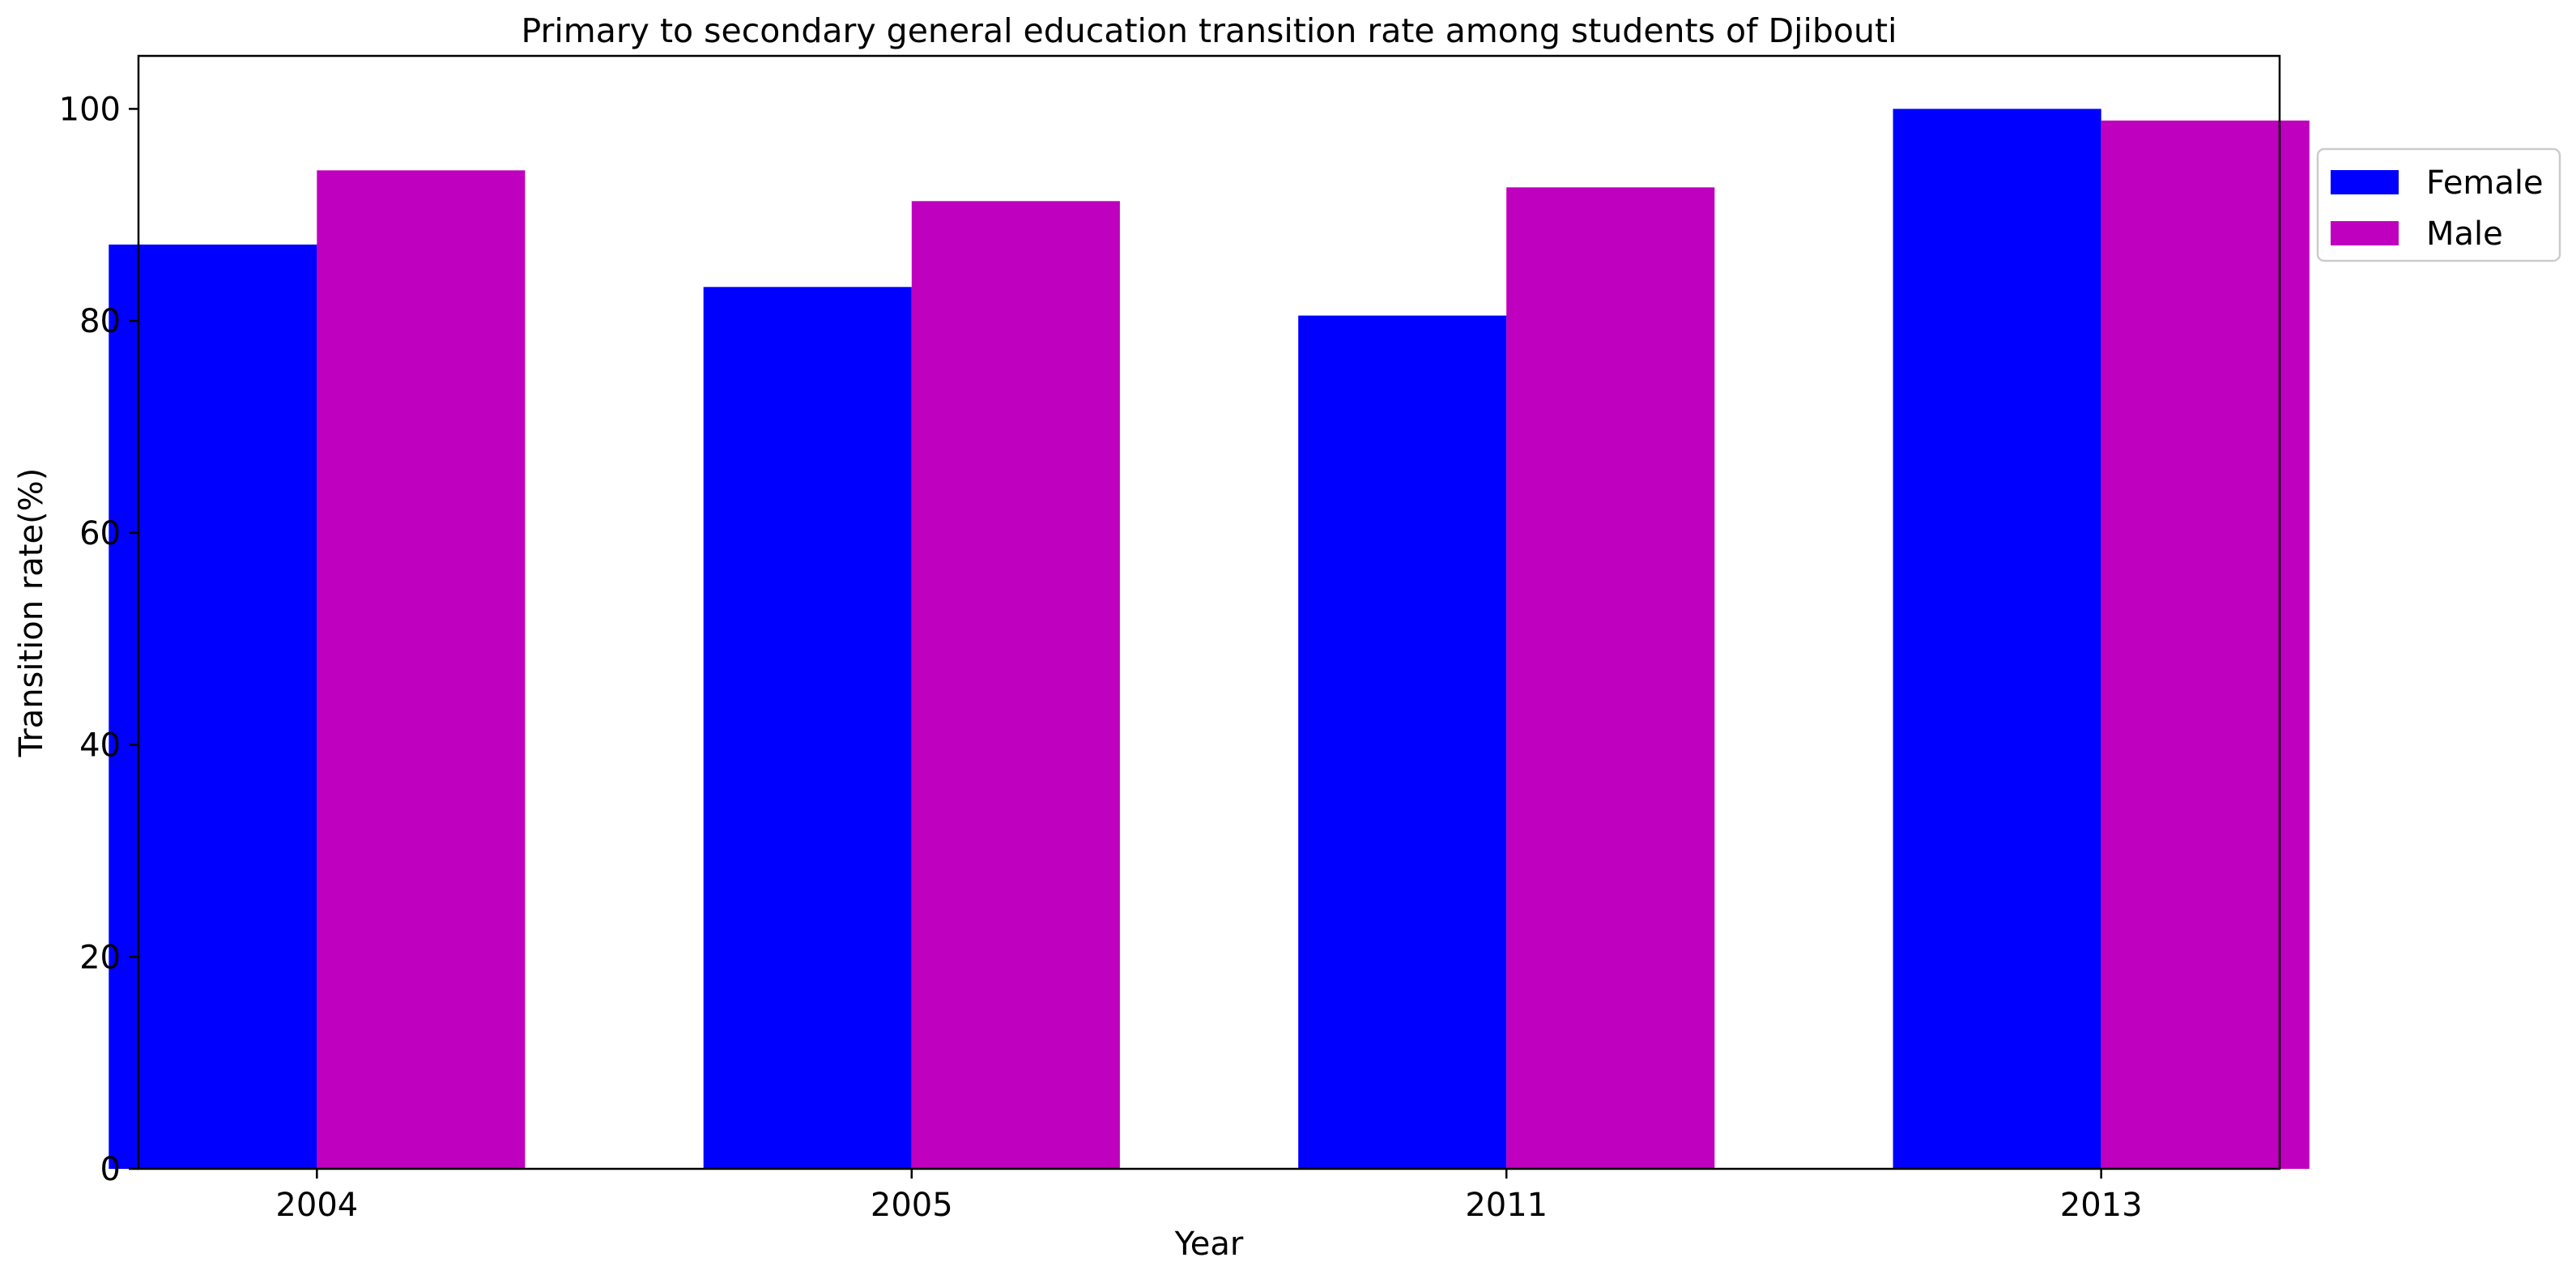 The image size is (2576, 1279). What do you see at coordinates (1402, 742) in the screenshot?
I see `bar-female-2011` at bounding box center [1402, 742].